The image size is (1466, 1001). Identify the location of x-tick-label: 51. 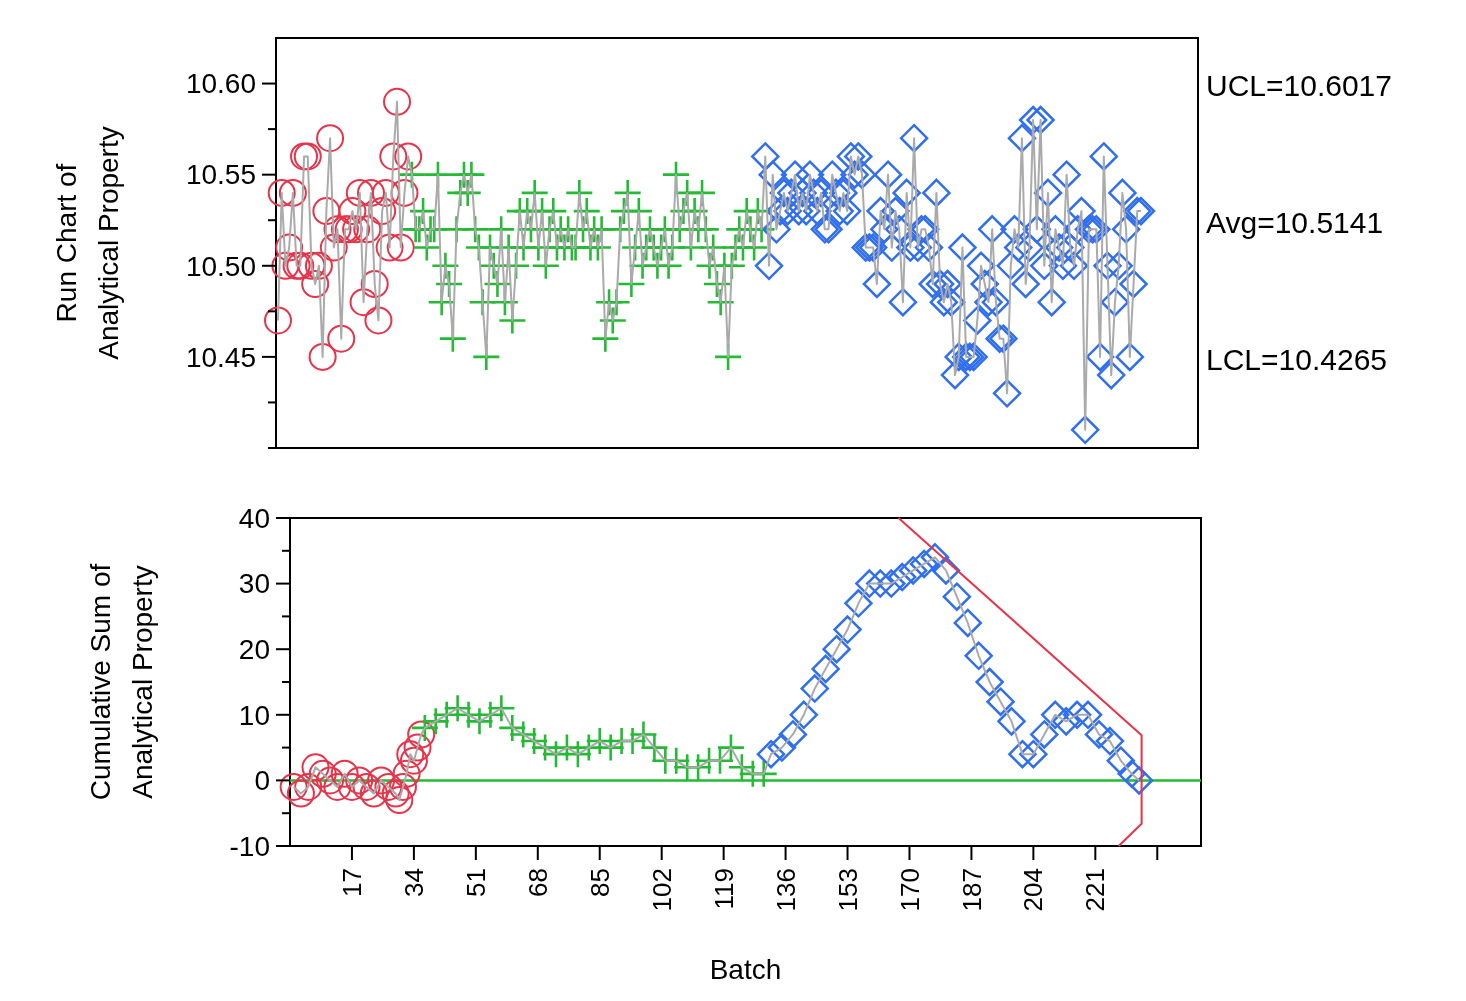
(475, 882).